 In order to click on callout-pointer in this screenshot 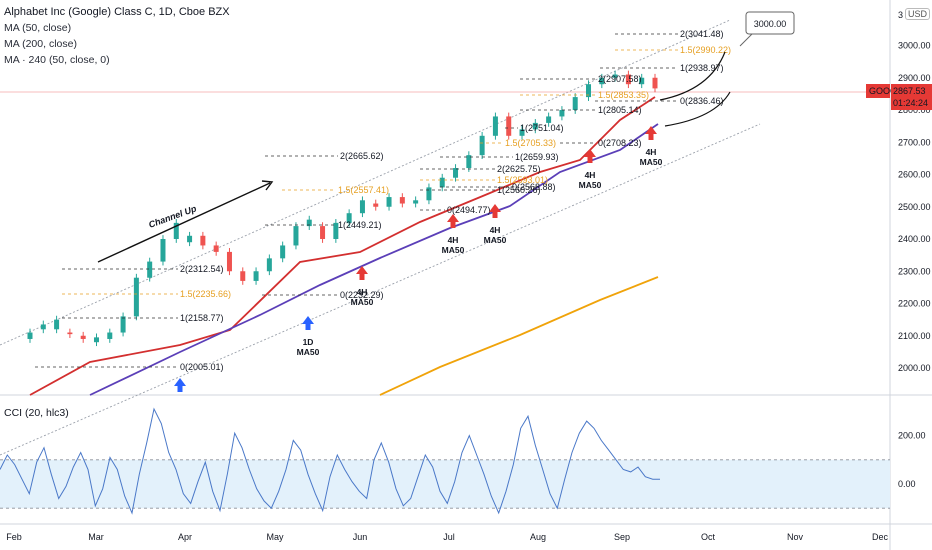, I will do `click(746, 40)`.